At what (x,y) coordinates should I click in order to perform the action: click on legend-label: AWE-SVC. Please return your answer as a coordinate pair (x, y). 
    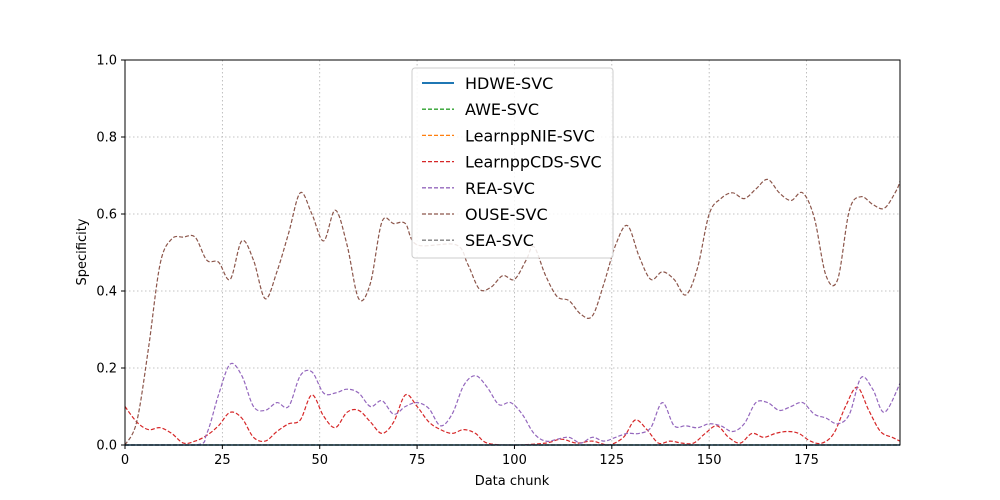
    Looking at the image, I should click on (502, 109).